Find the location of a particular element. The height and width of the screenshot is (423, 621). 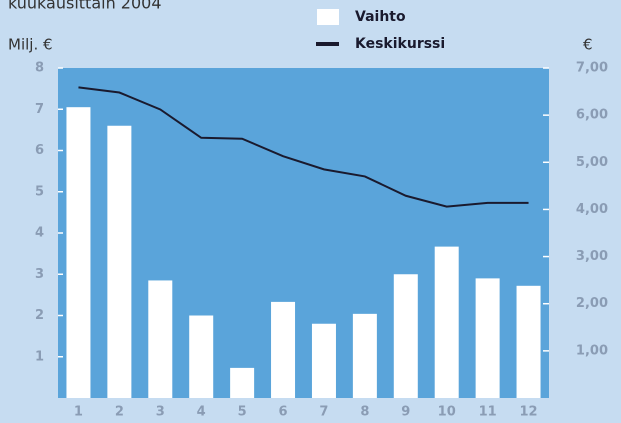

legend-label: Keskikurssi is located at coordinates (400, 44).